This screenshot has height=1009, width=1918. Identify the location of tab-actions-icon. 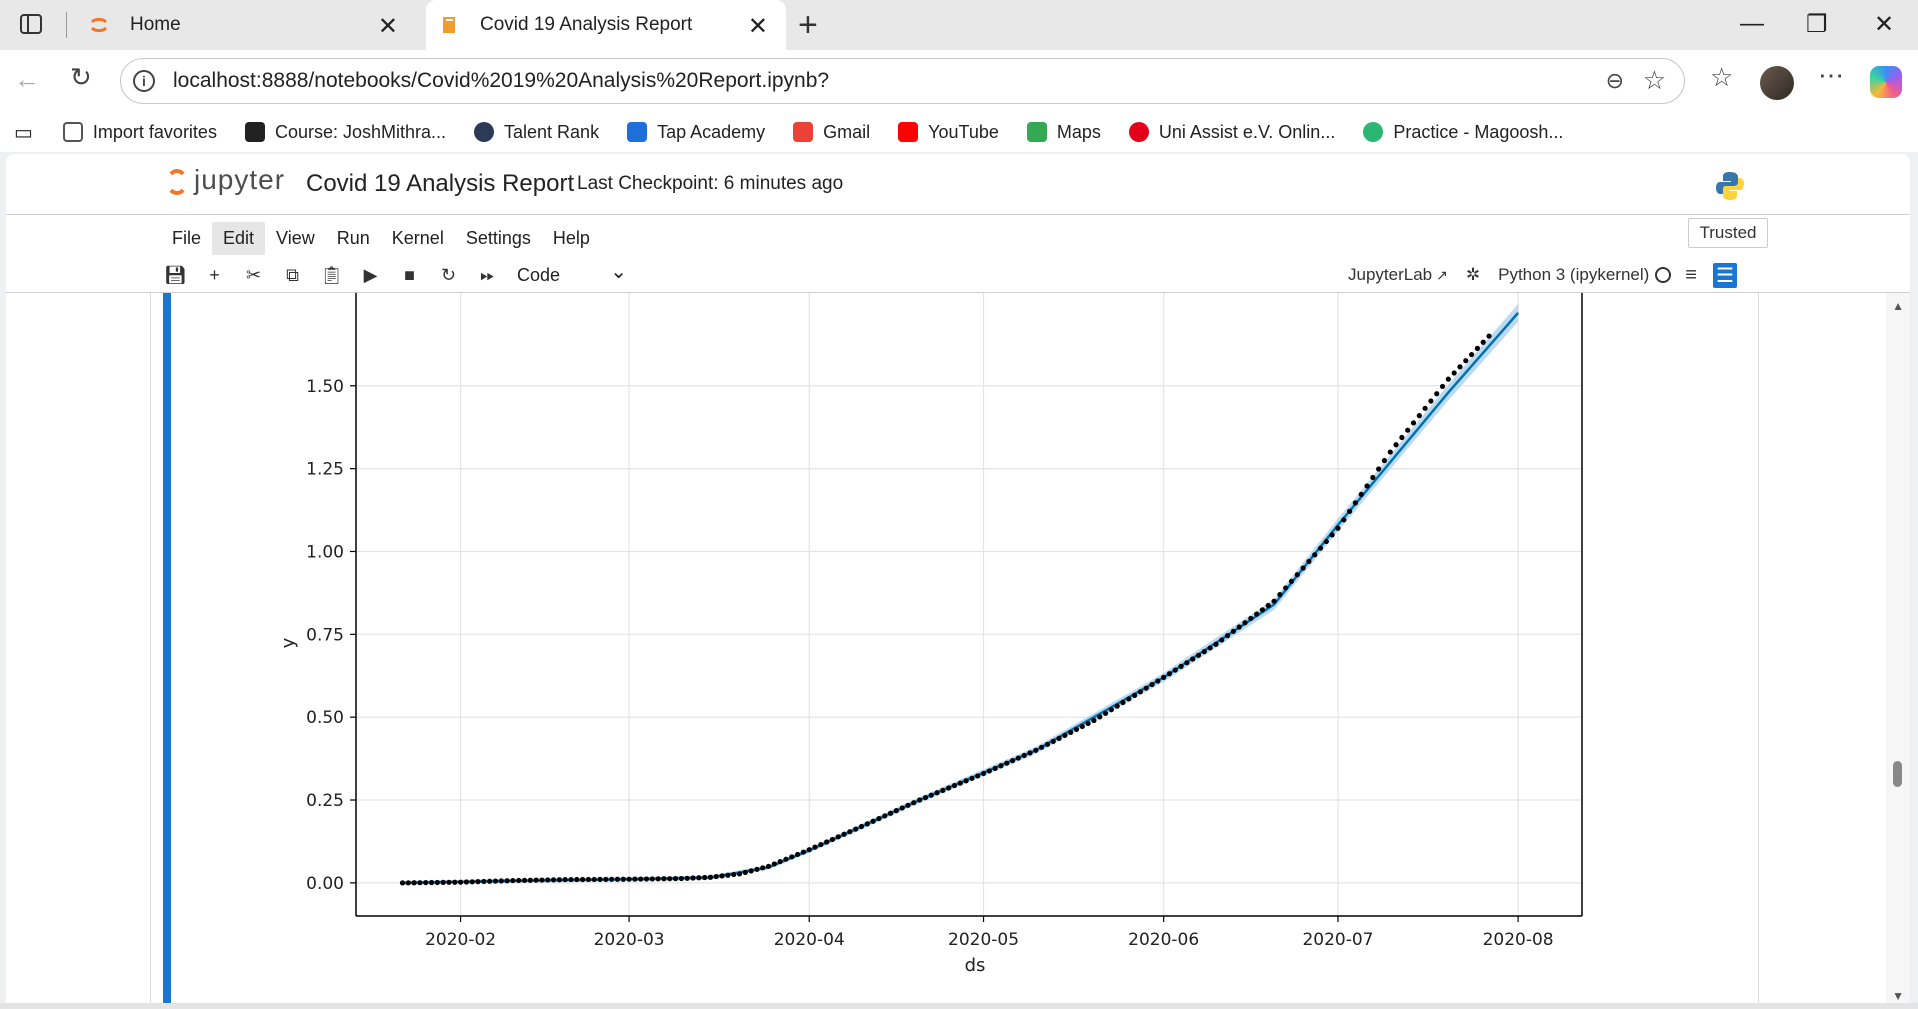
(31, 24).